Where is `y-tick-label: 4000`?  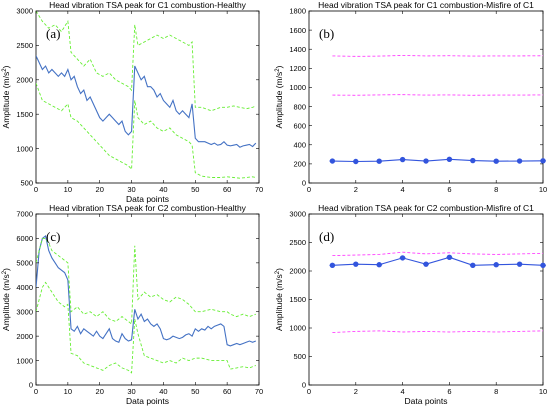 y-tick-label: 4000 is located at coordinates (24, 287).